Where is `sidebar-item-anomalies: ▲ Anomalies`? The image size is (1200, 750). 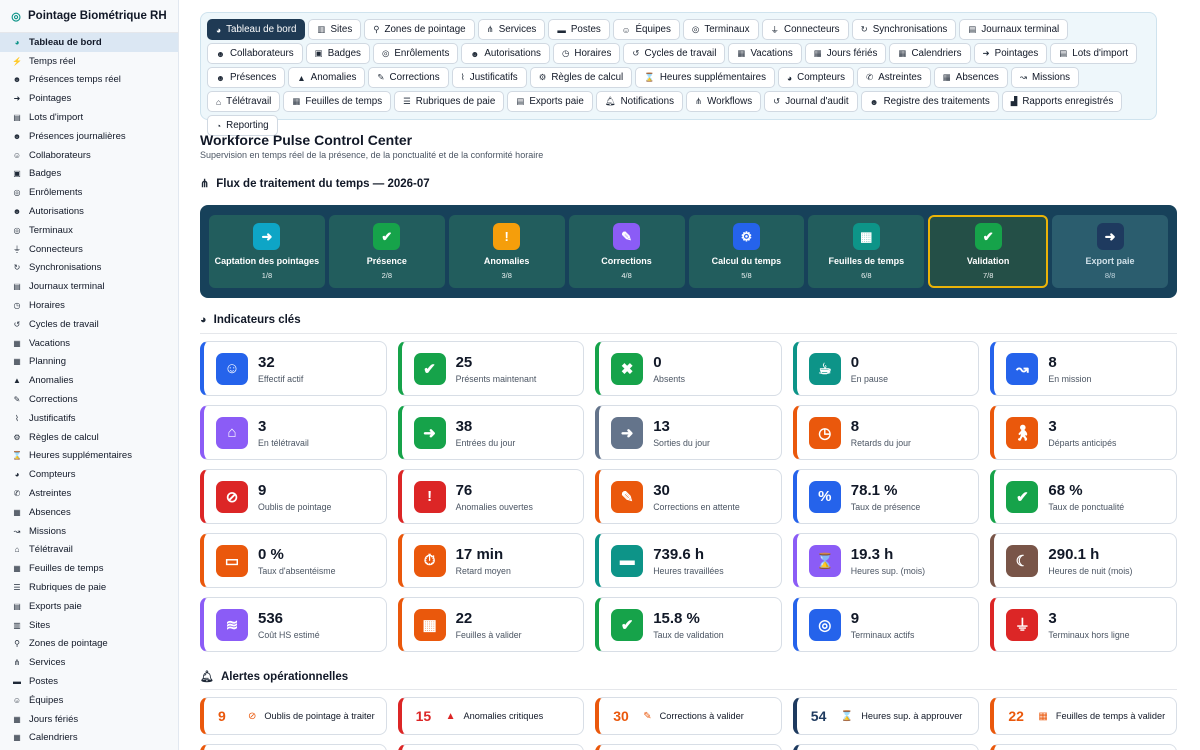
sidebar-item-anomalies: ▲ Anomalies is located at coordinates (89, 380).